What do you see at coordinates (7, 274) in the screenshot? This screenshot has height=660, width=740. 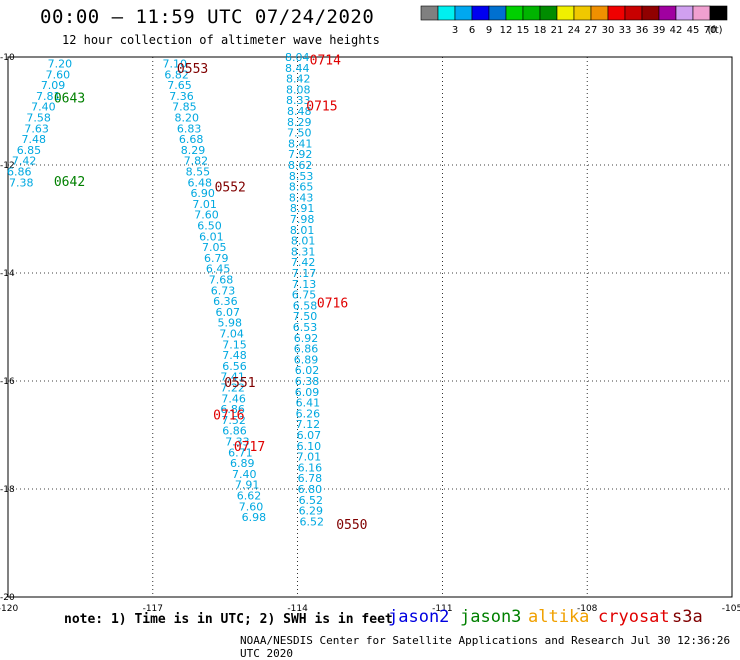 I see `latitude-tick-label: -14` at bounding box center [7, 274].